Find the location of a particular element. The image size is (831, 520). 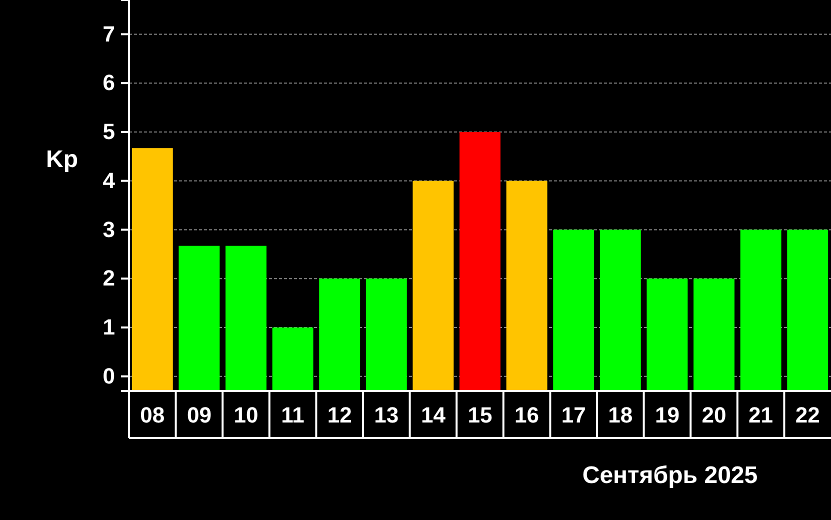

y-tick-label: 7 is located at coordinates (108, 33).